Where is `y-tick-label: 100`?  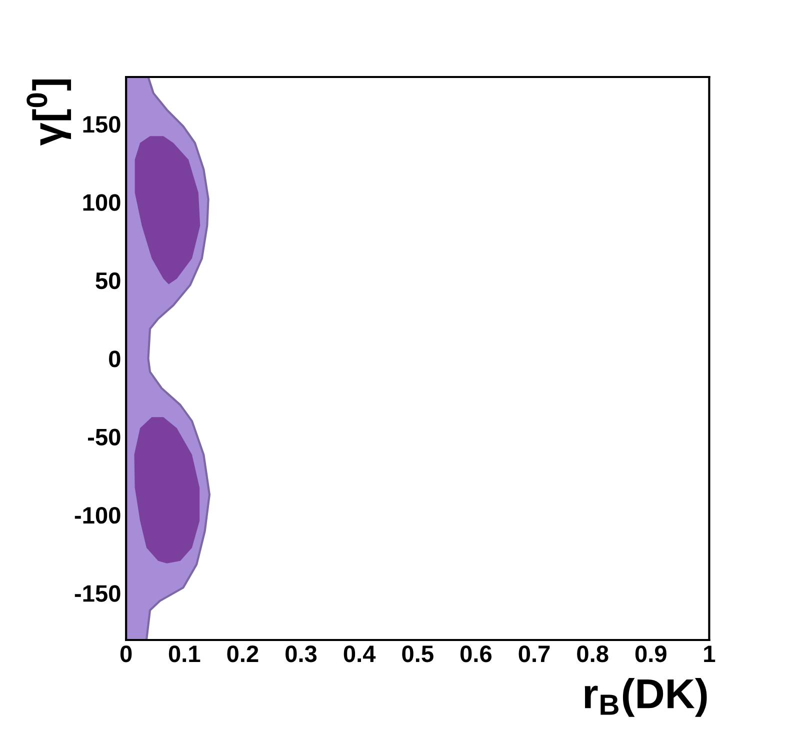
y-tick-label: 100 is located at coordinates (101, 202).